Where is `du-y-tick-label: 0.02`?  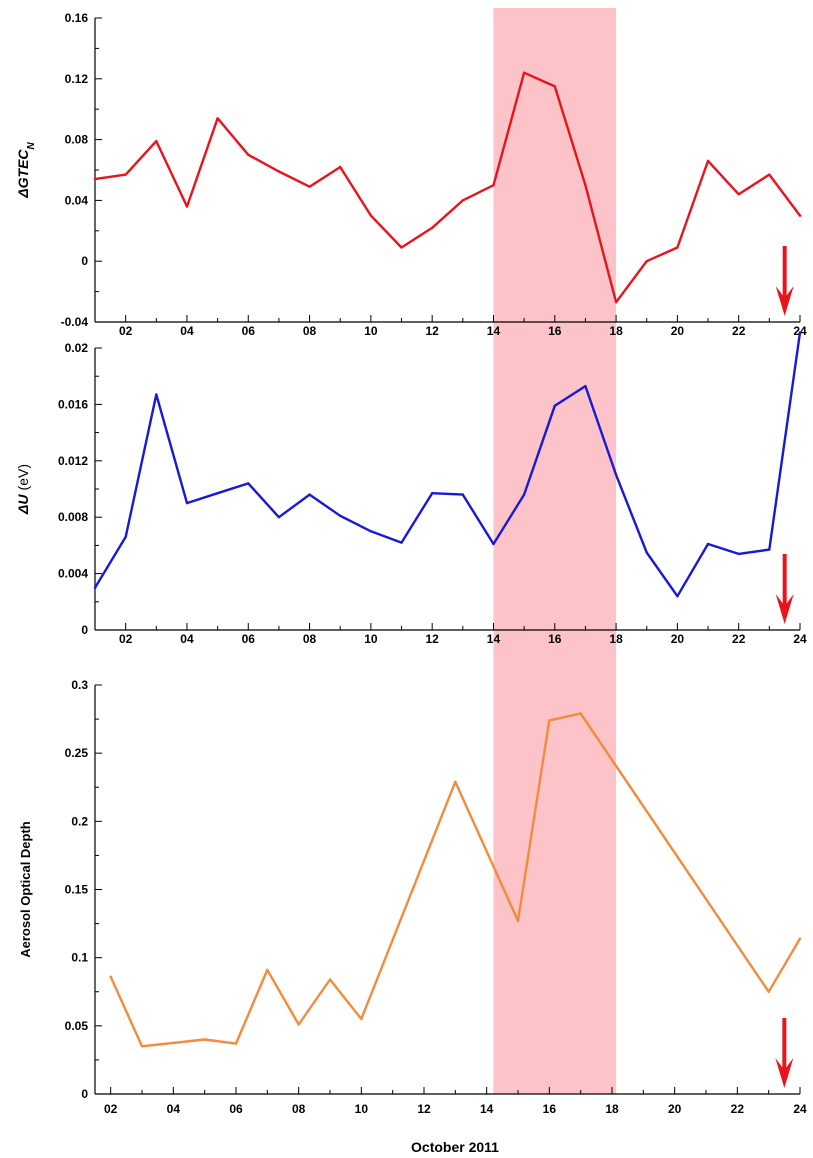 du-y-tick-label: 0.02 is located at coordinates (77, 348).